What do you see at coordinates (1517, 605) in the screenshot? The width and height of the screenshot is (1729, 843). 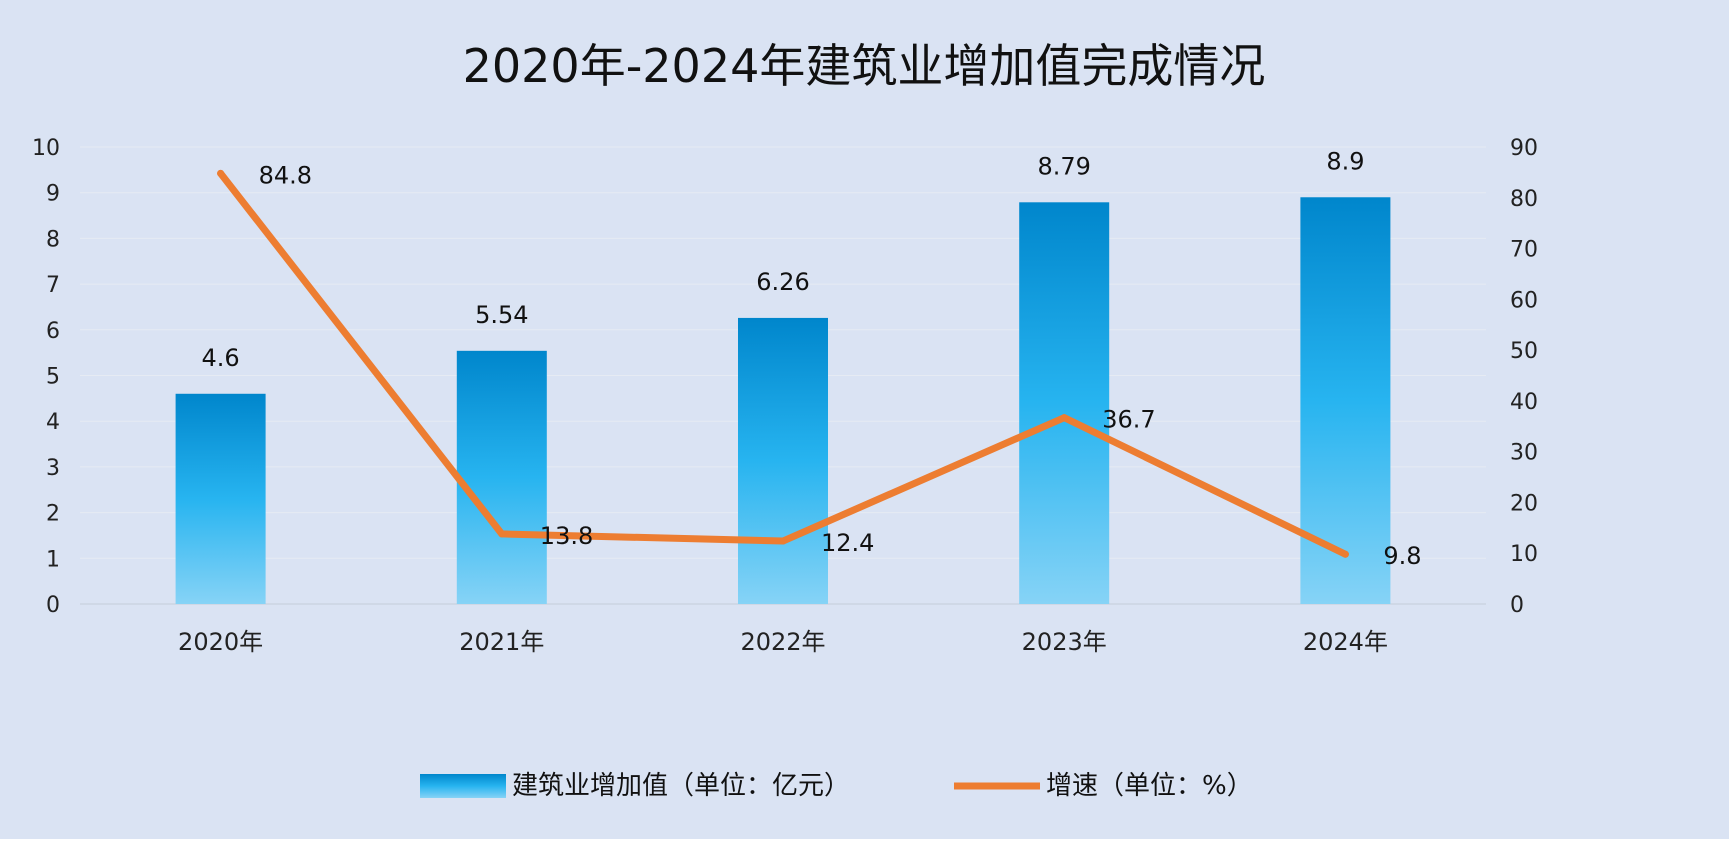 I see `right-axis-tick-label: 0` at bounding box center [1517, 605].